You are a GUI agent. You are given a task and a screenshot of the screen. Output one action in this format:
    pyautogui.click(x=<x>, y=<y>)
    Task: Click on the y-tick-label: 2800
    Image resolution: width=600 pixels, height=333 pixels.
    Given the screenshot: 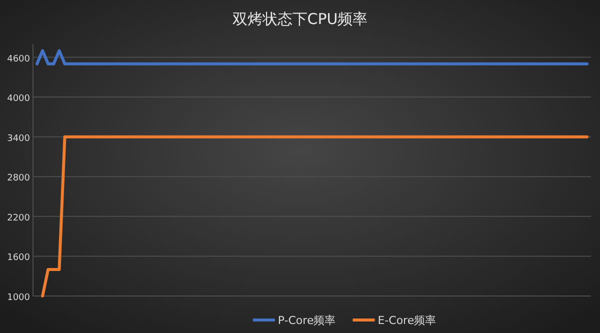 What is the action you would take?
    pyautogui.click(x=18, y=179)
    